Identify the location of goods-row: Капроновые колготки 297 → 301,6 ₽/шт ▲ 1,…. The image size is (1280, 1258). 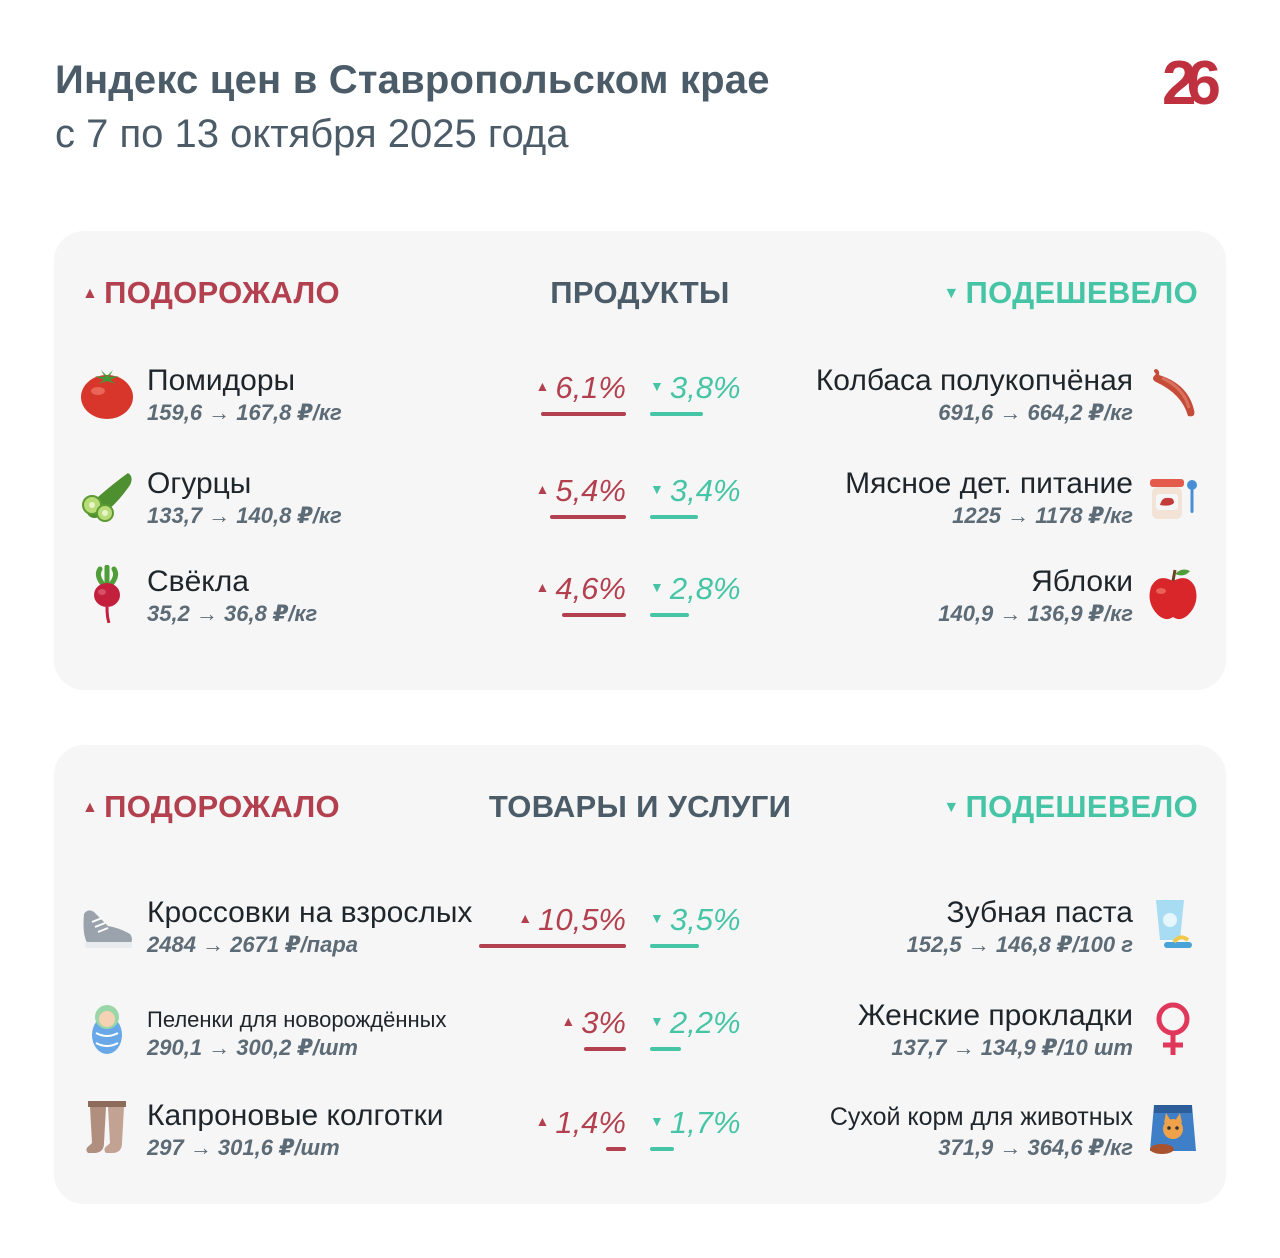
(640, 1139).